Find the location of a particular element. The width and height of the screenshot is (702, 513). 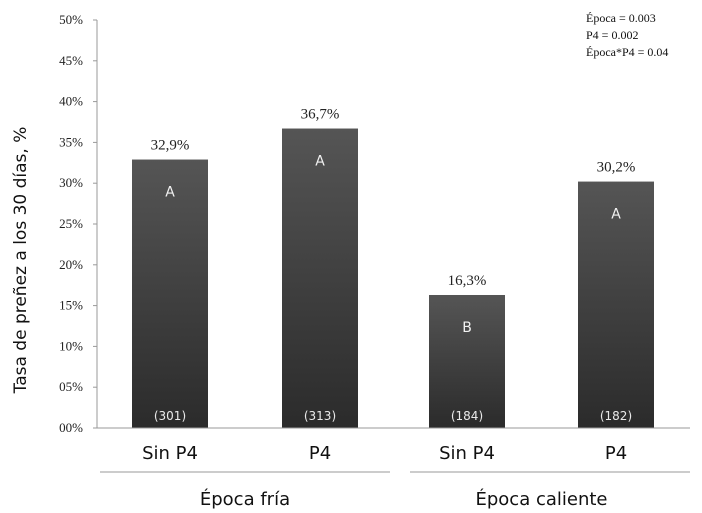

x-group-label: Época fría is located at coordinates (245, 499).